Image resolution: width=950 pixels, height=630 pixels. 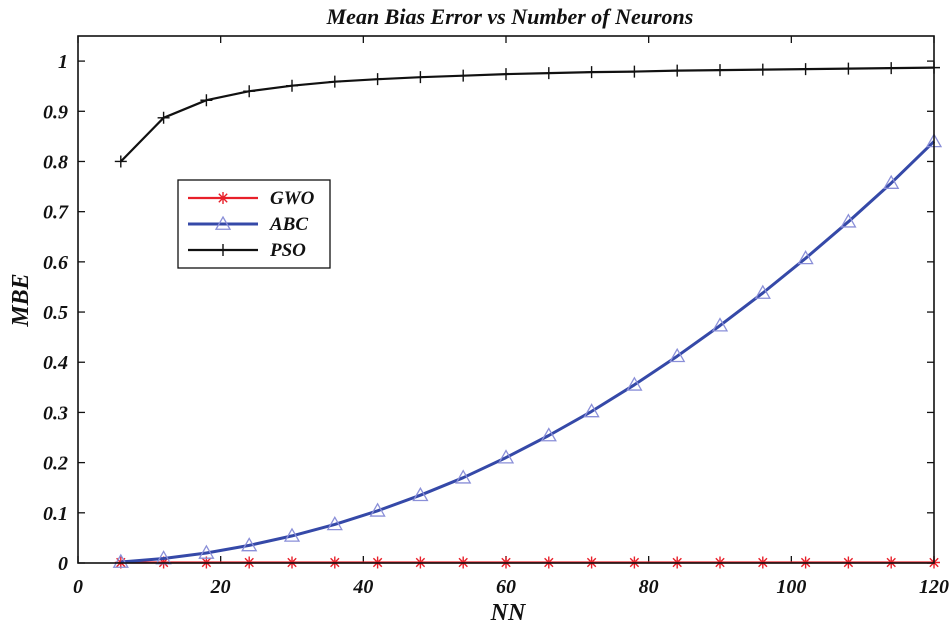 I want to click on legend-item-gwo: GWO, so click(x=251, y=198).